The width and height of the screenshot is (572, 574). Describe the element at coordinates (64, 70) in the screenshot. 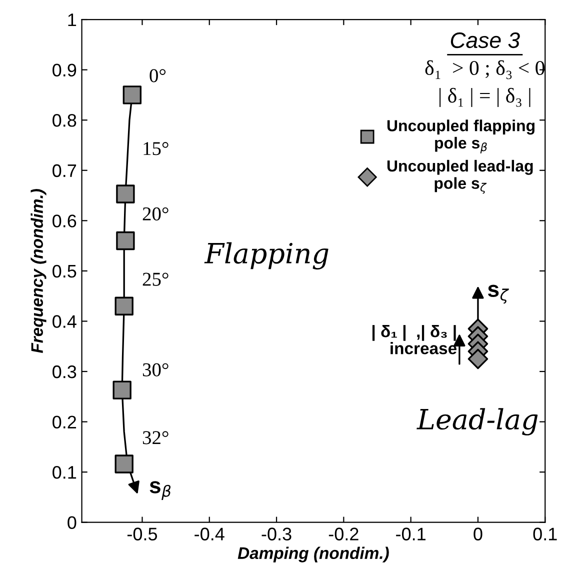

I see `y-tick-label: 0.9` at that location.